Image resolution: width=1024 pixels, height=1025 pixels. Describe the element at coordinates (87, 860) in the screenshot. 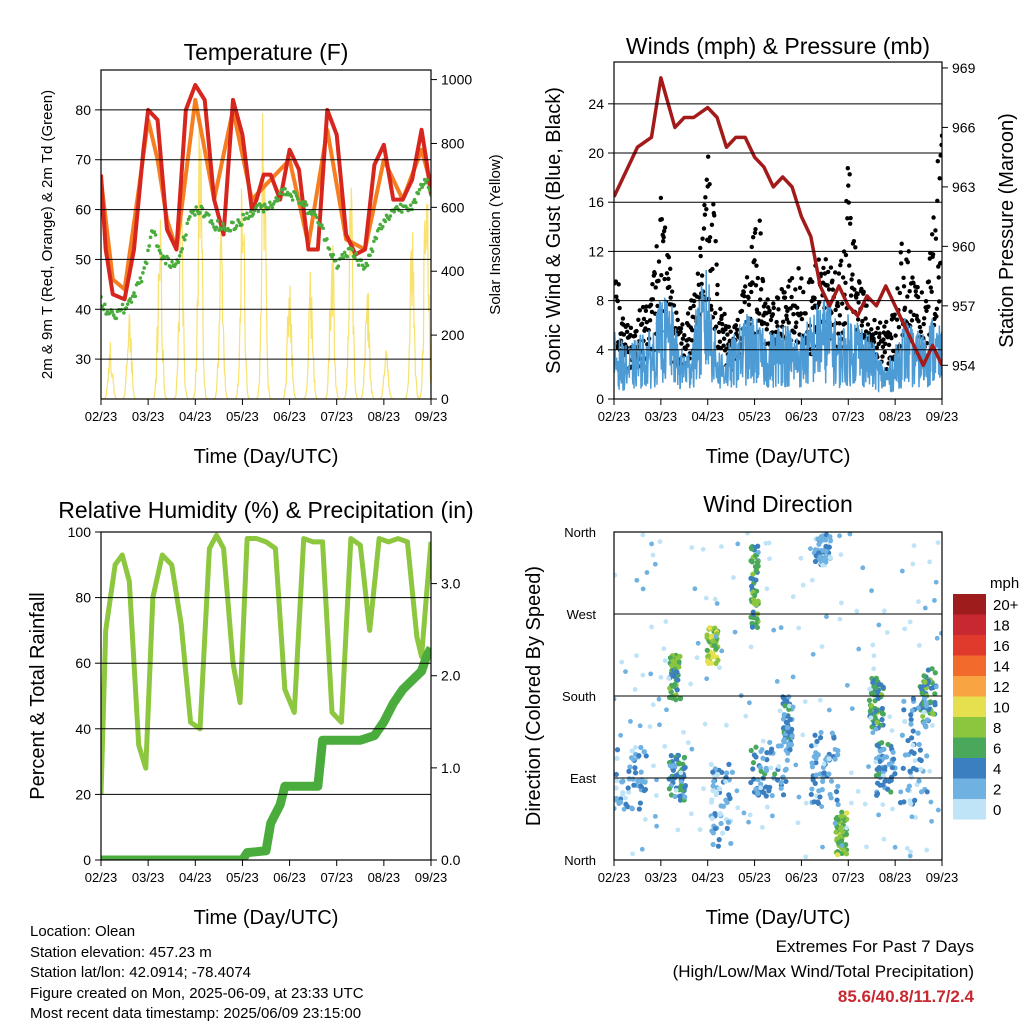

I see `y-tick-label: 0` at that location.